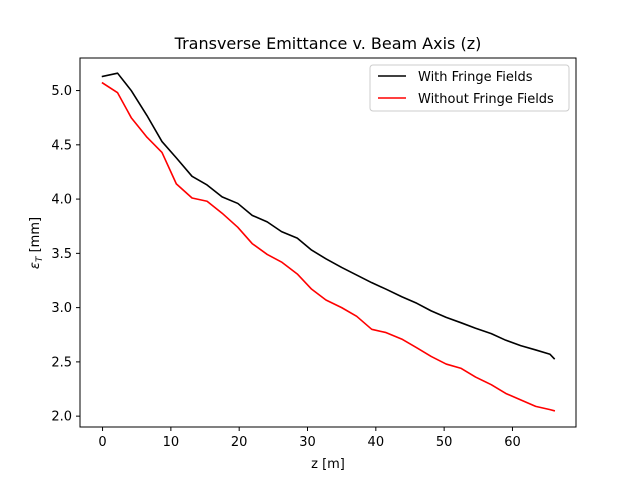  Describe the element at coordinates (61, 308) in the screenshot. I see `y-tick-label: 3.0` at that location.